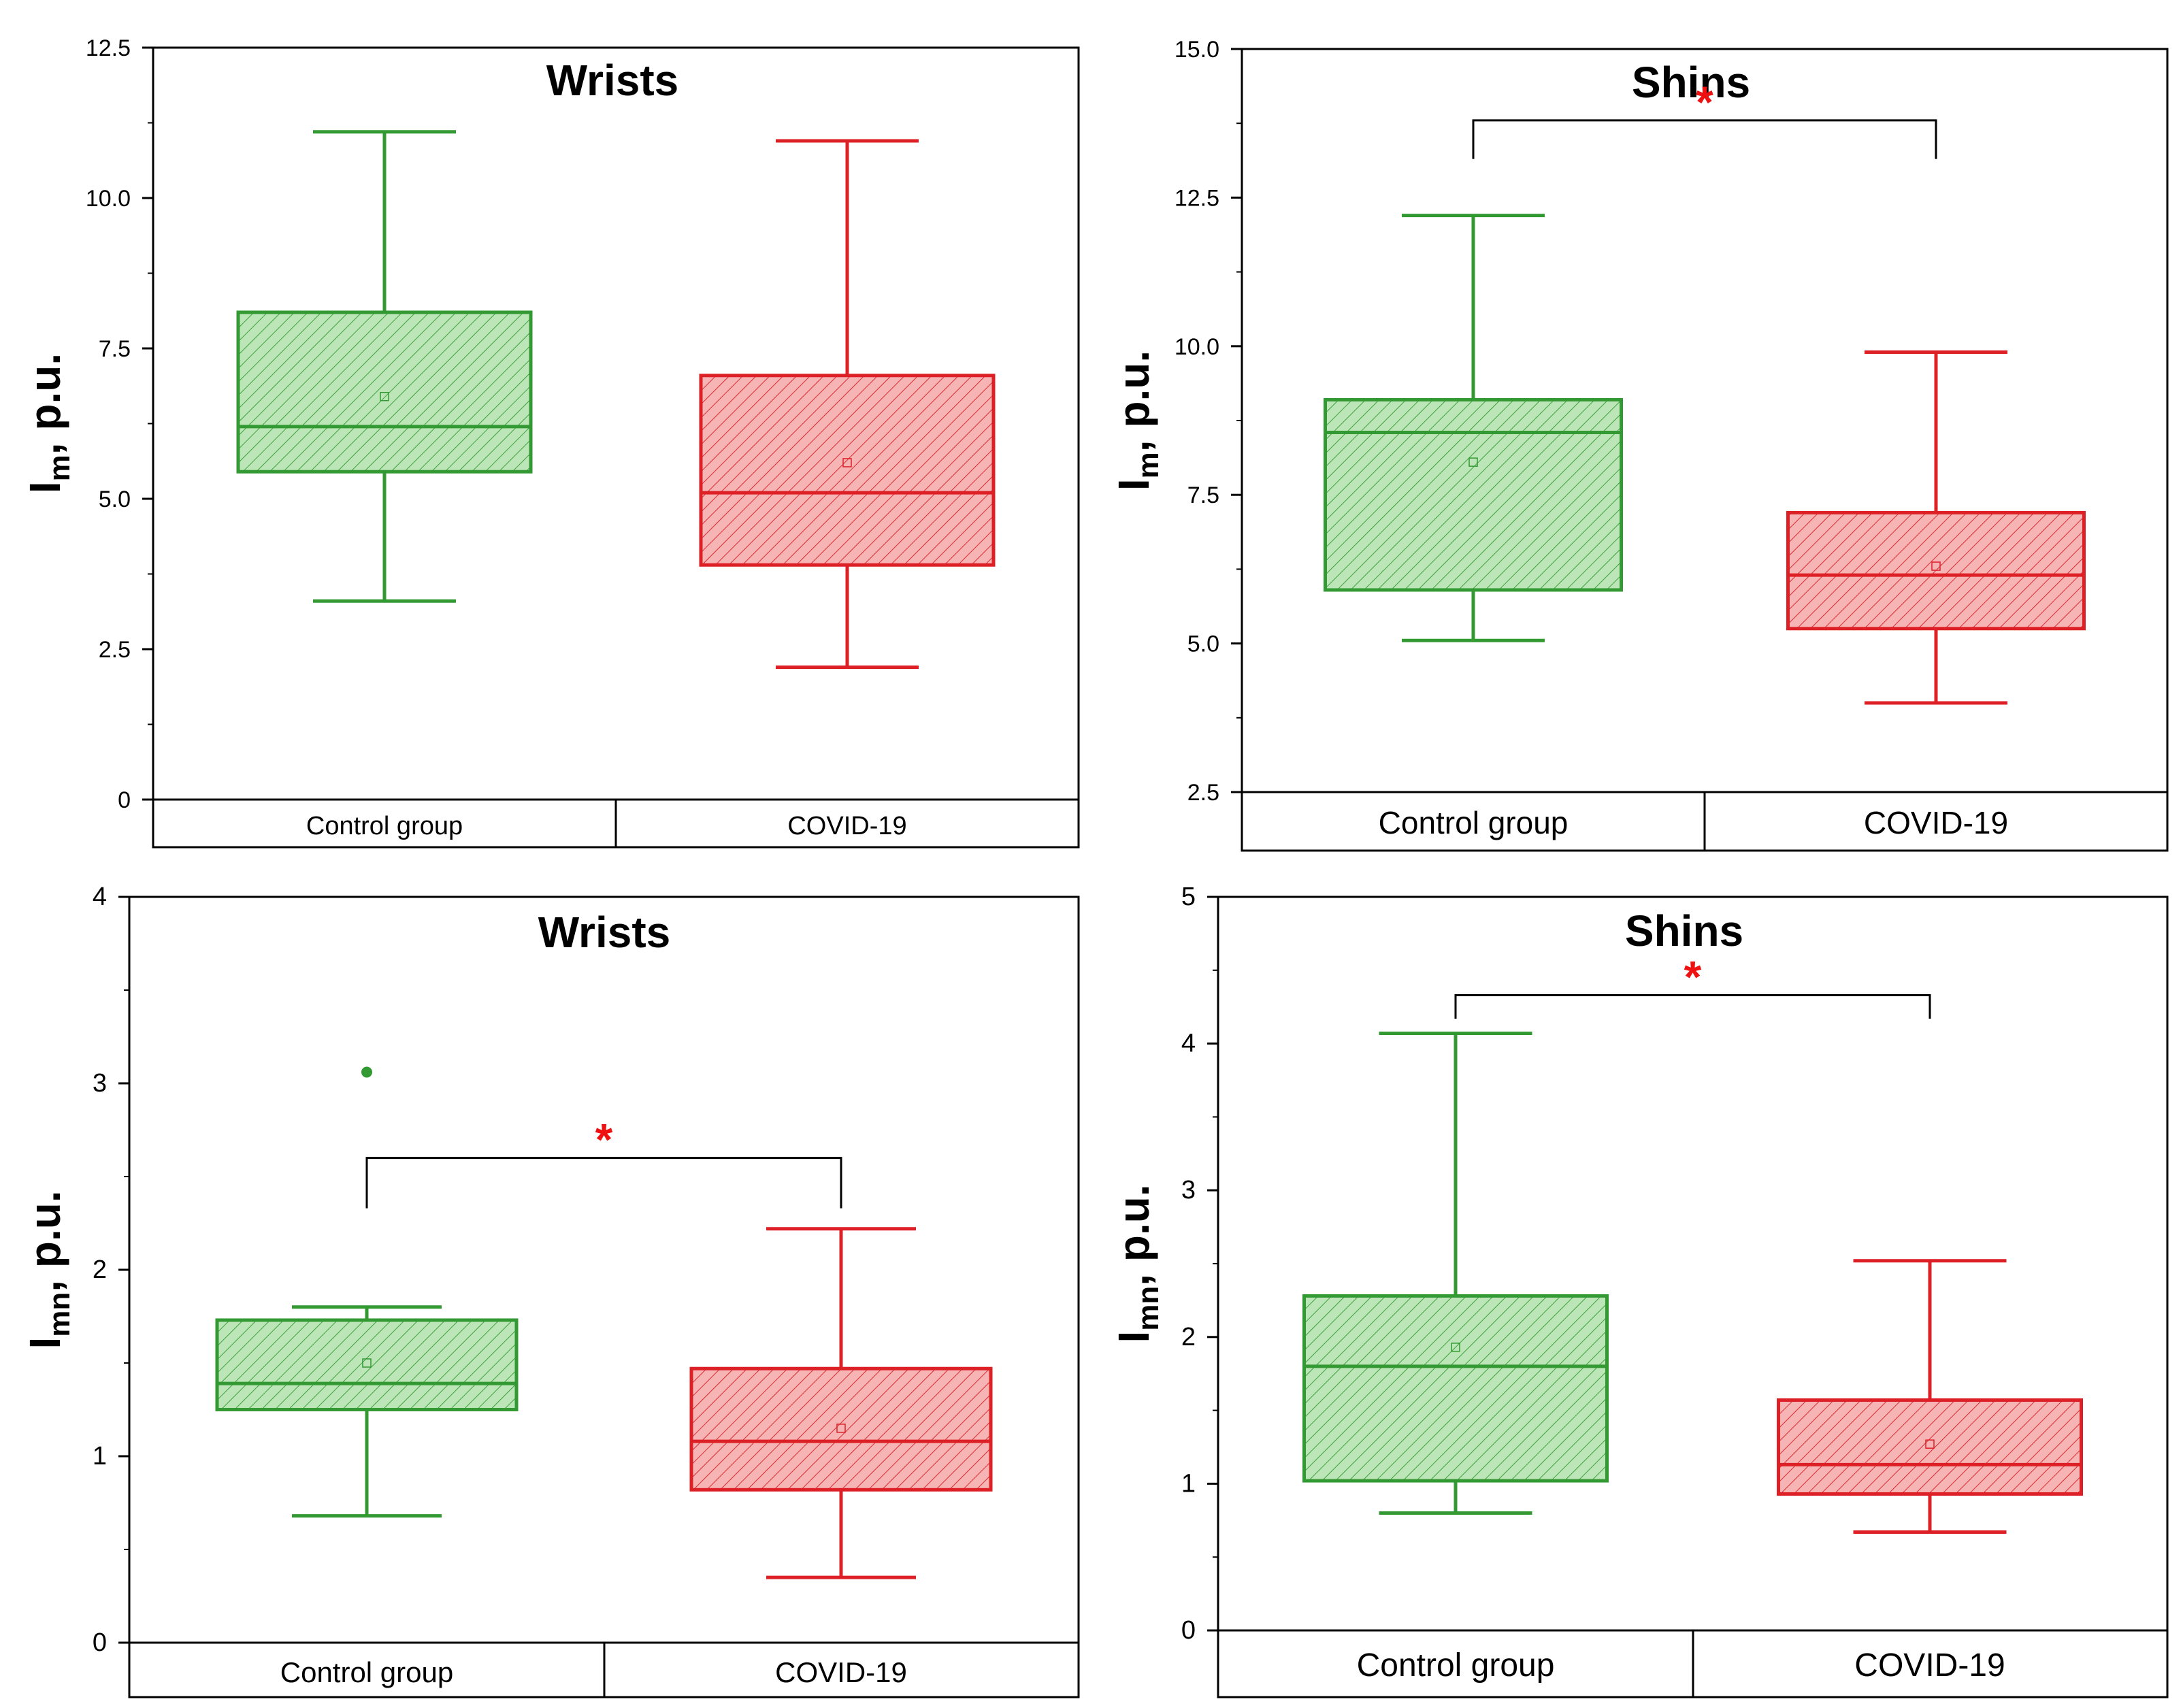 This screenshot has height=1708, width=2183. What do you see at coordinates (1199, 1264) in the screenshot?
I see `y-ticks: 0 1 2 3 4 5` at bounding box center [1199, 1264].